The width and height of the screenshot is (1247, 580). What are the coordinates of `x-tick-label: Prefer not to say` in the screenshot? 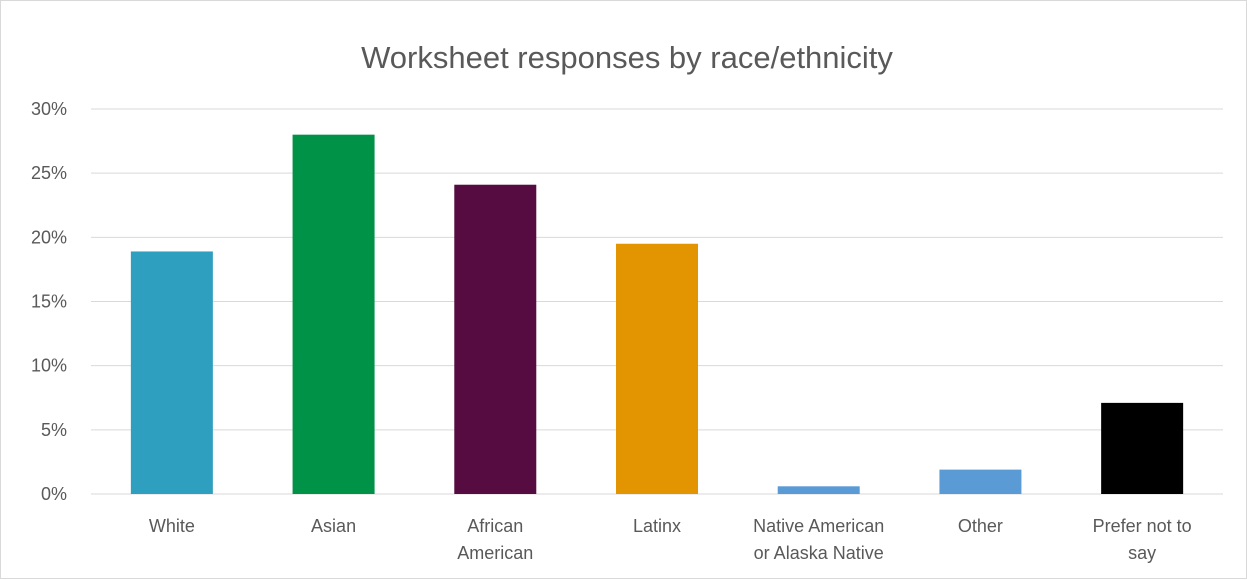 It's located at (1142, 539).